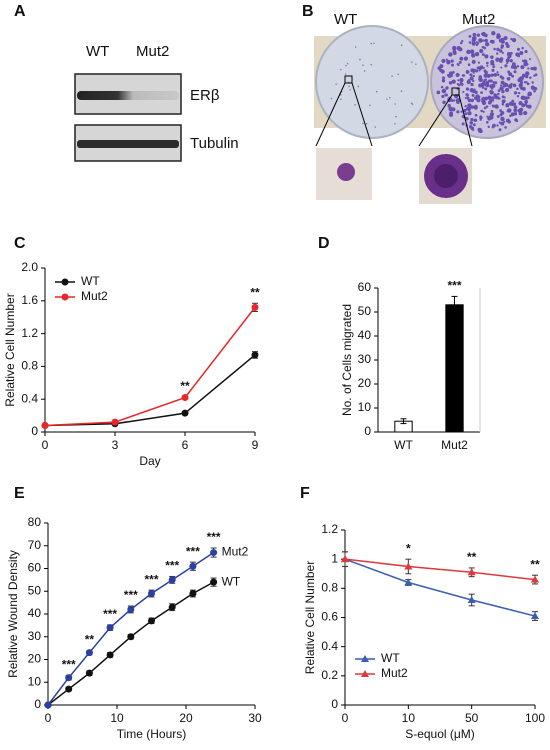 The height and width of the screenshot is (750, 550). I want to click on y-axis-label: Relative Cell Number, so click(10, 349).